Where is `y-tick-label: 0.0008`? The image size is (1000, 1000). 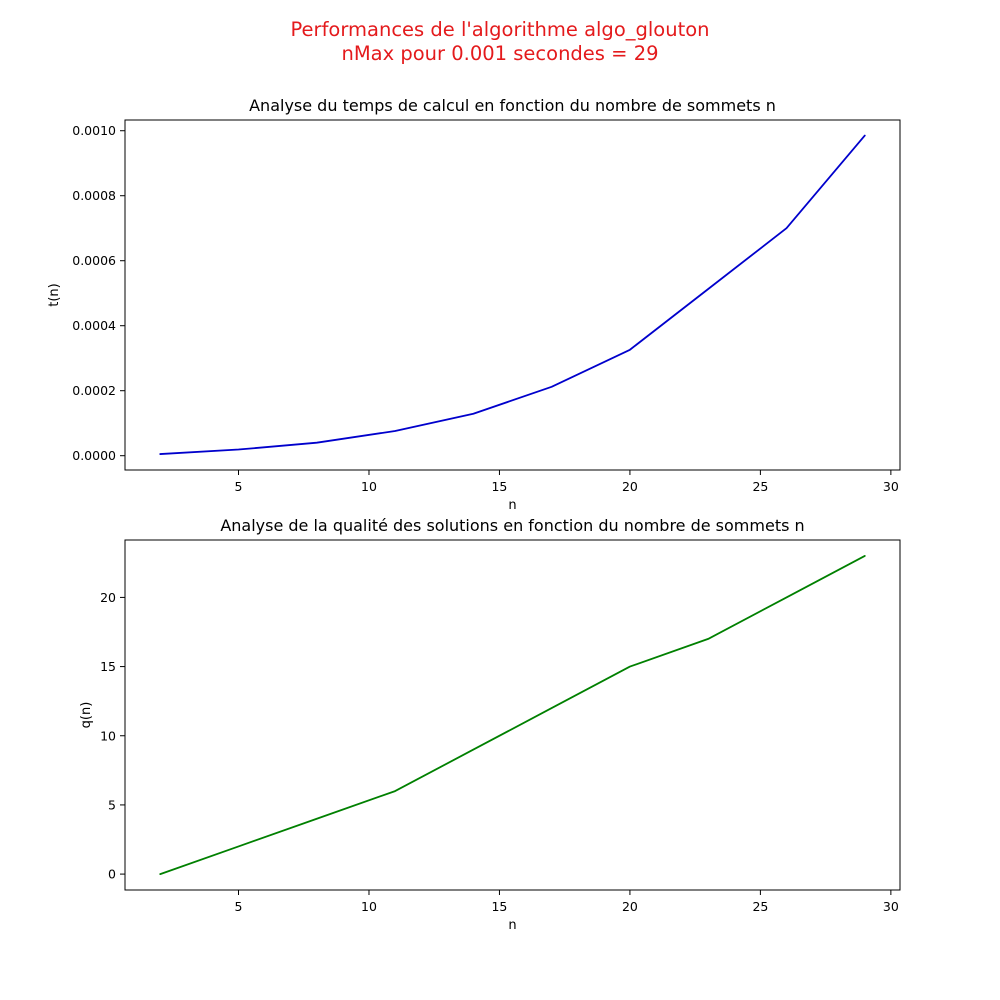 y-tick-label: 0.0008 is located at coordinates (94, 195).